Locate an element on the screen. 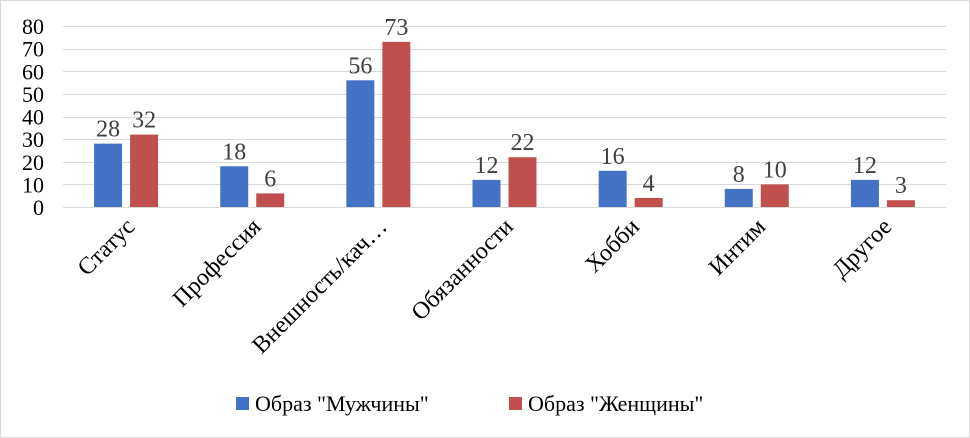 Image resolution: width=970 pixels, height=438 pixels. data-label: 73 is located at coordinates (396, 28).